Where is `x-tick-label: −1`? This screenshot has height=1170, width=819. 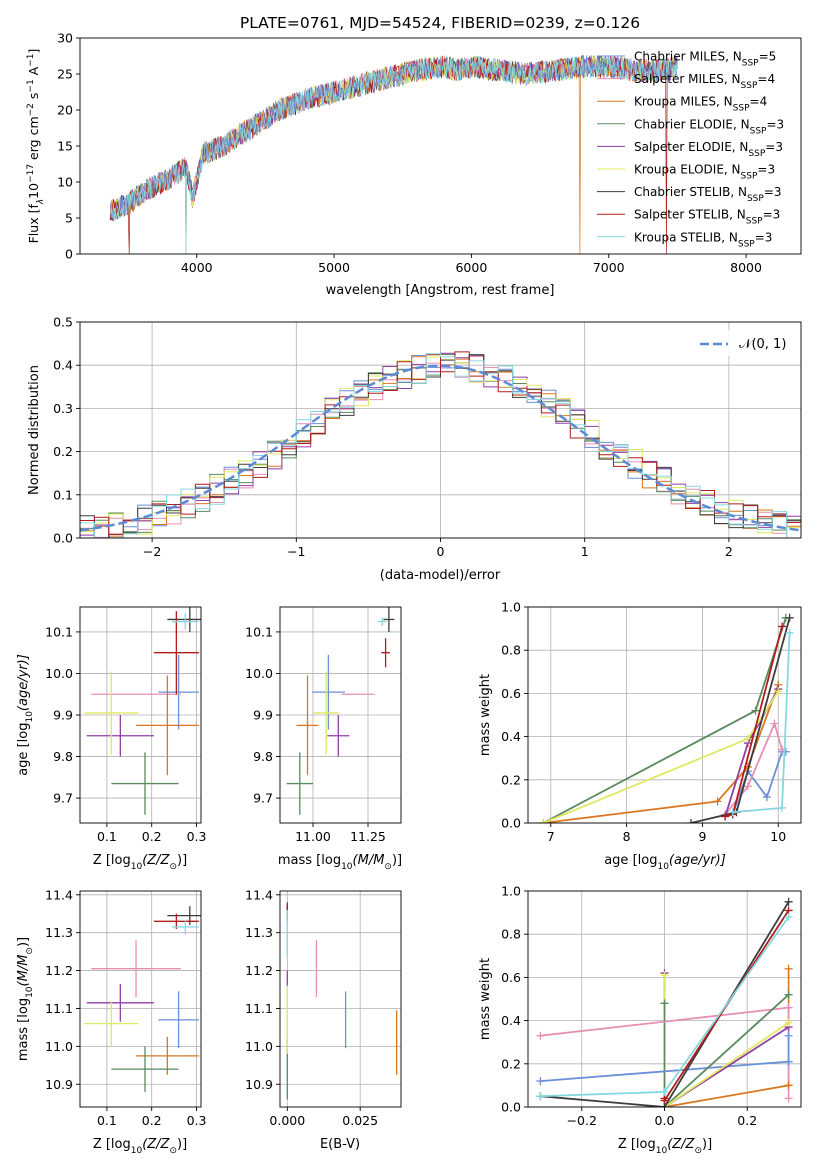 x-tick-label: −1 is located at coordinates (296, 551).